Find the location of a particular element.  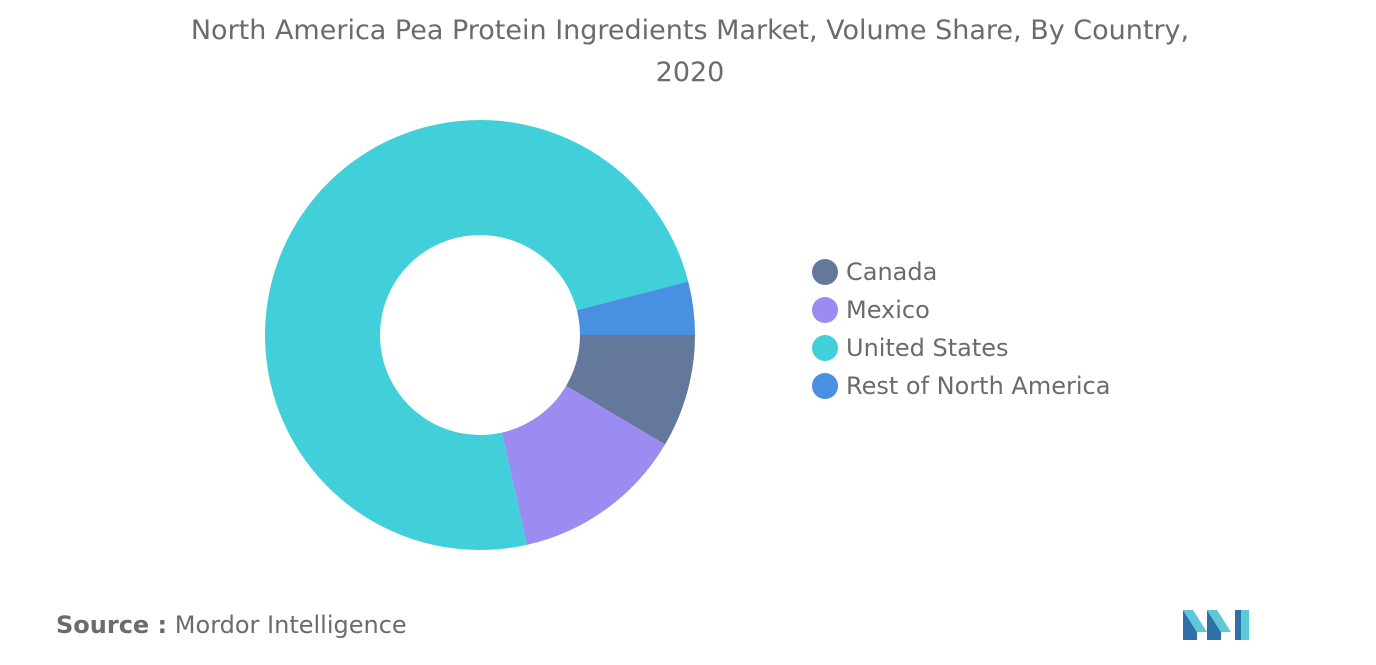

slice-mexico is located at coordinates (583, 465).